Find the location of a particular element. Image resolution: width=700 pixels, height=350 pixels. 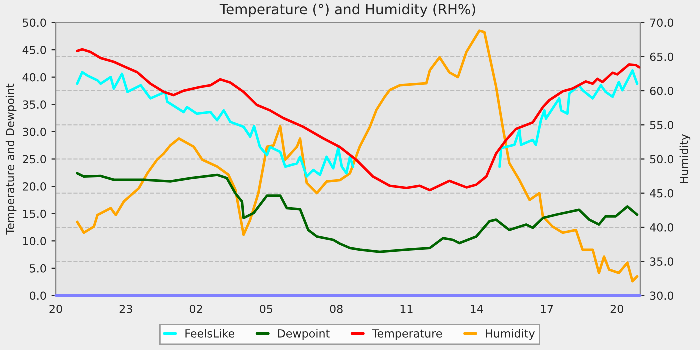

y2-tick-label: 45.0 is located at coordinates (662, 193).